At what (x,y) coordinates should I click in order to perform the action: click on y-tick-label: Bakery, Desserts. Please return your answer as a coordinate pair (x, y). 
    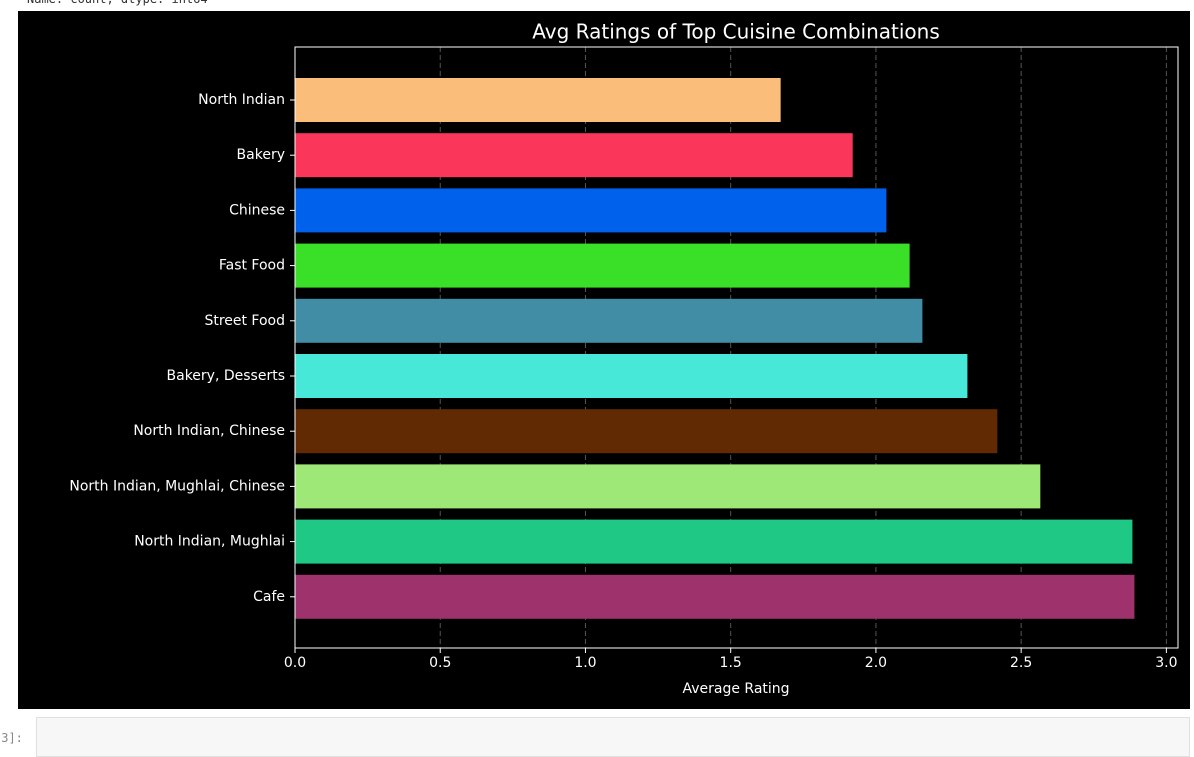
    Looking at the image, I should click on (226, 376).